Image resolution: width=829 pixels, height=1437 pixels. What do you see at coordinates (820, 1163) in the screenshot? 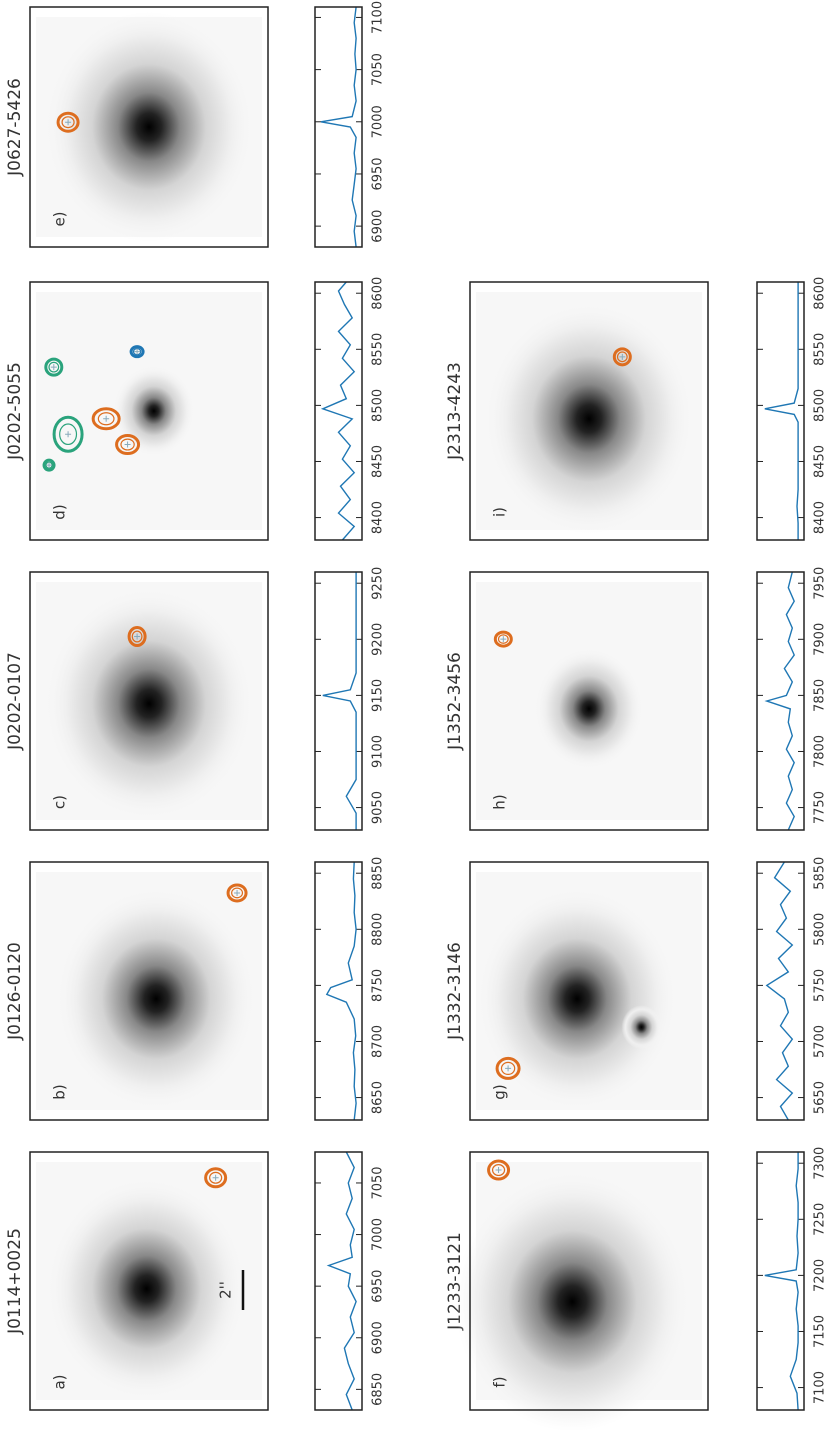
I see `x-tick-label: 7300` at bounding box center [820, 1163].